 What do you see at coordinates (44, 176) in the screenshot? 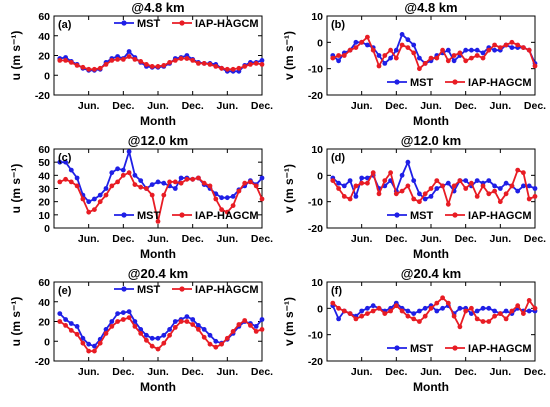
I see `y-tick-label: 40` at bounding box center [44, 176].